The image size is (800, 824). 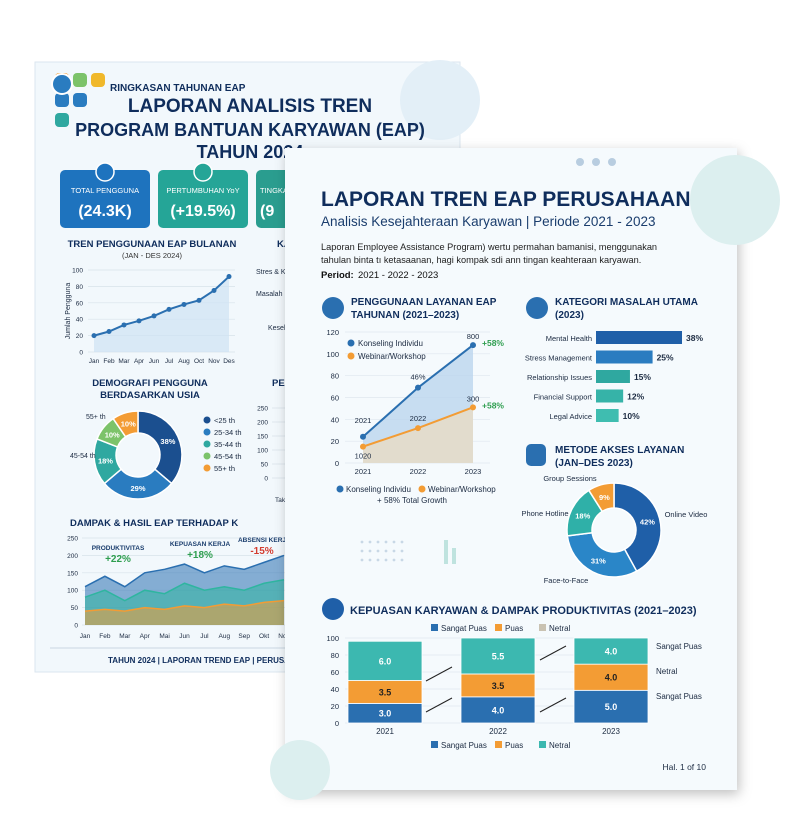 What do you see at coordinates (679, 696) in the screenshot?
I see `side-label: Sangat Puas` at bounding box center [679, 696].